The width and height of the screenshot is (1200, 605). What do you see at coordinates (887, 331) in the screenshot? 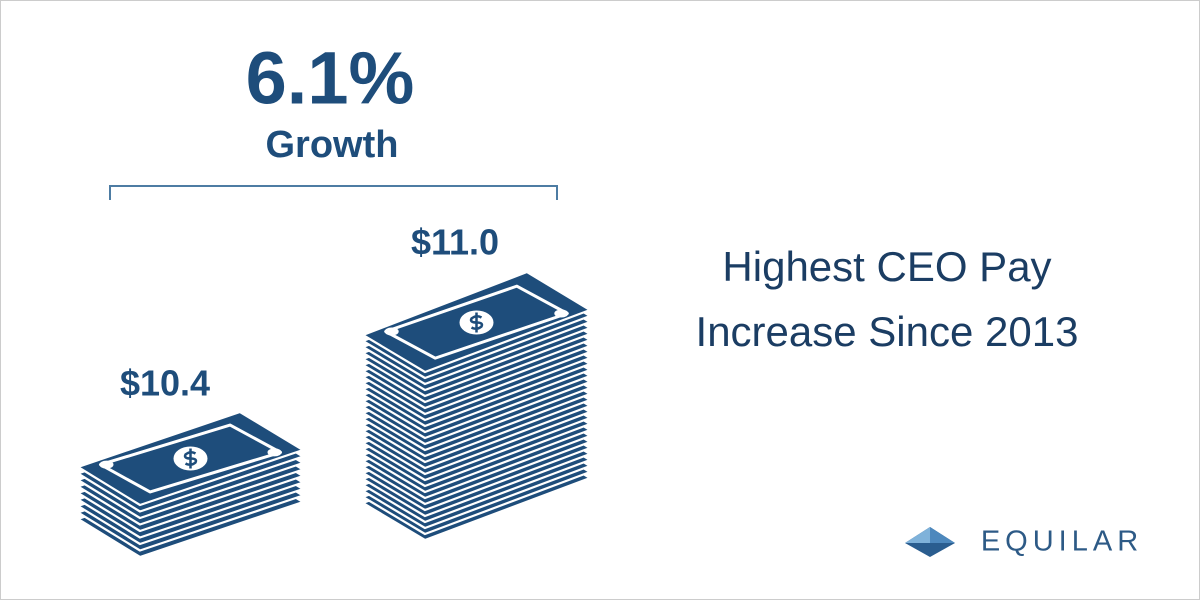
I see `headline-line: Increase Since 2013` at bounding box center [887, 331].